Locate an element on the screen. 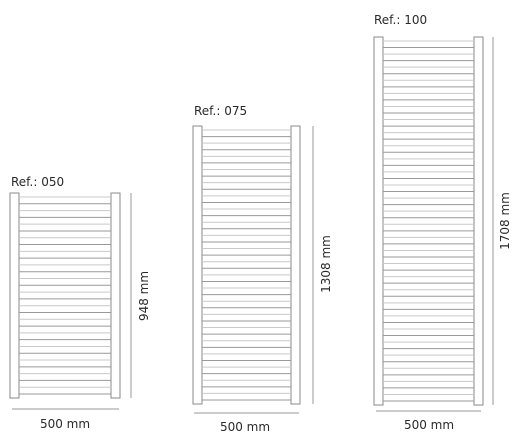 The image size is (513, 436). height-label-100: 1708 mm is located at coordinates (505, 221).